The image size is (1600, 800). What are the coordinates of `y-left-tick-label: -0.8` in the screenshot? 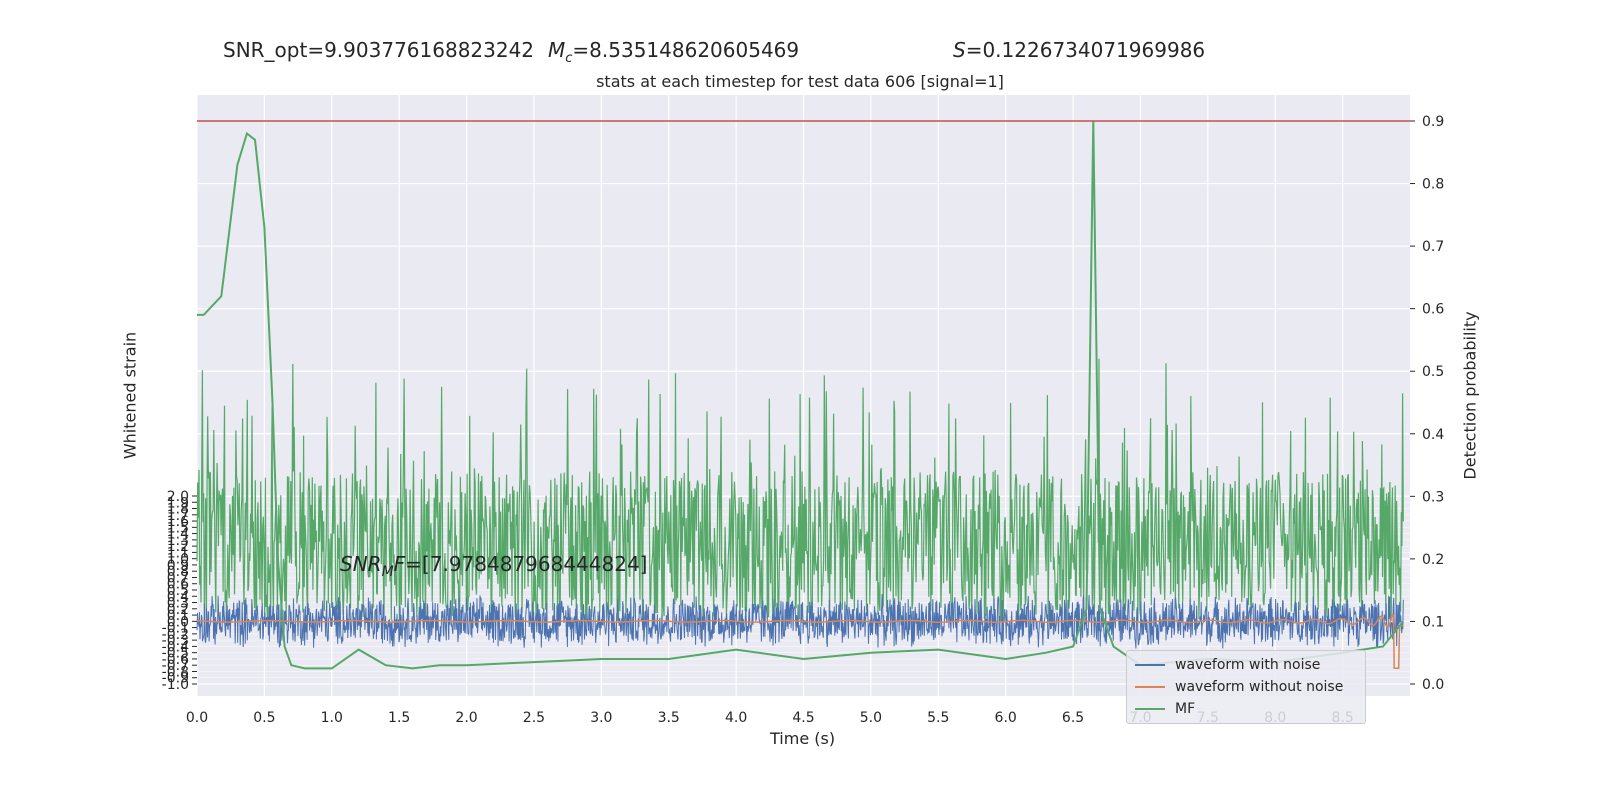 It's located at (175, 672).